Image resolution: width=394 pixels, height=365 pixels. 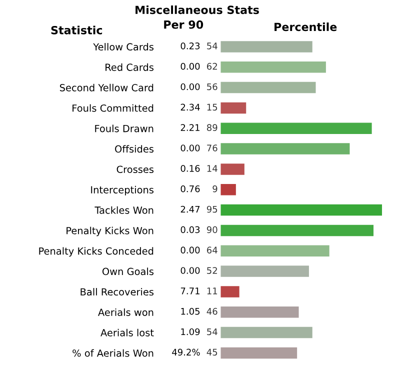 What do you see at coordinates (124, 128) in the screenshot?
I see `y-tick-label: Fouls Drawn` at bounding box center [124, 128].